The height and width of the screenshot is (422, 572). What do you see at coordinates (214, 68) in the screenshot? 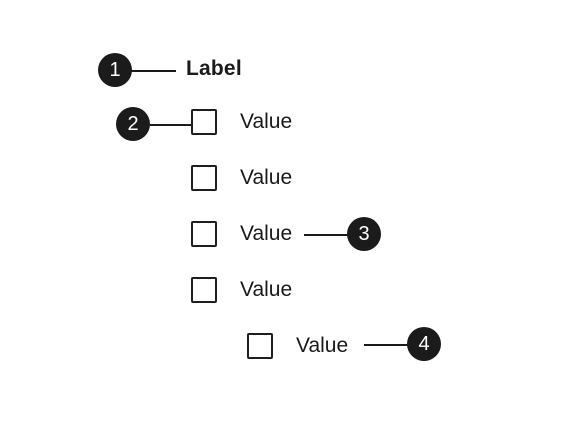
I see `checkbox-group-label: Label` at bounding box center [214, 68].